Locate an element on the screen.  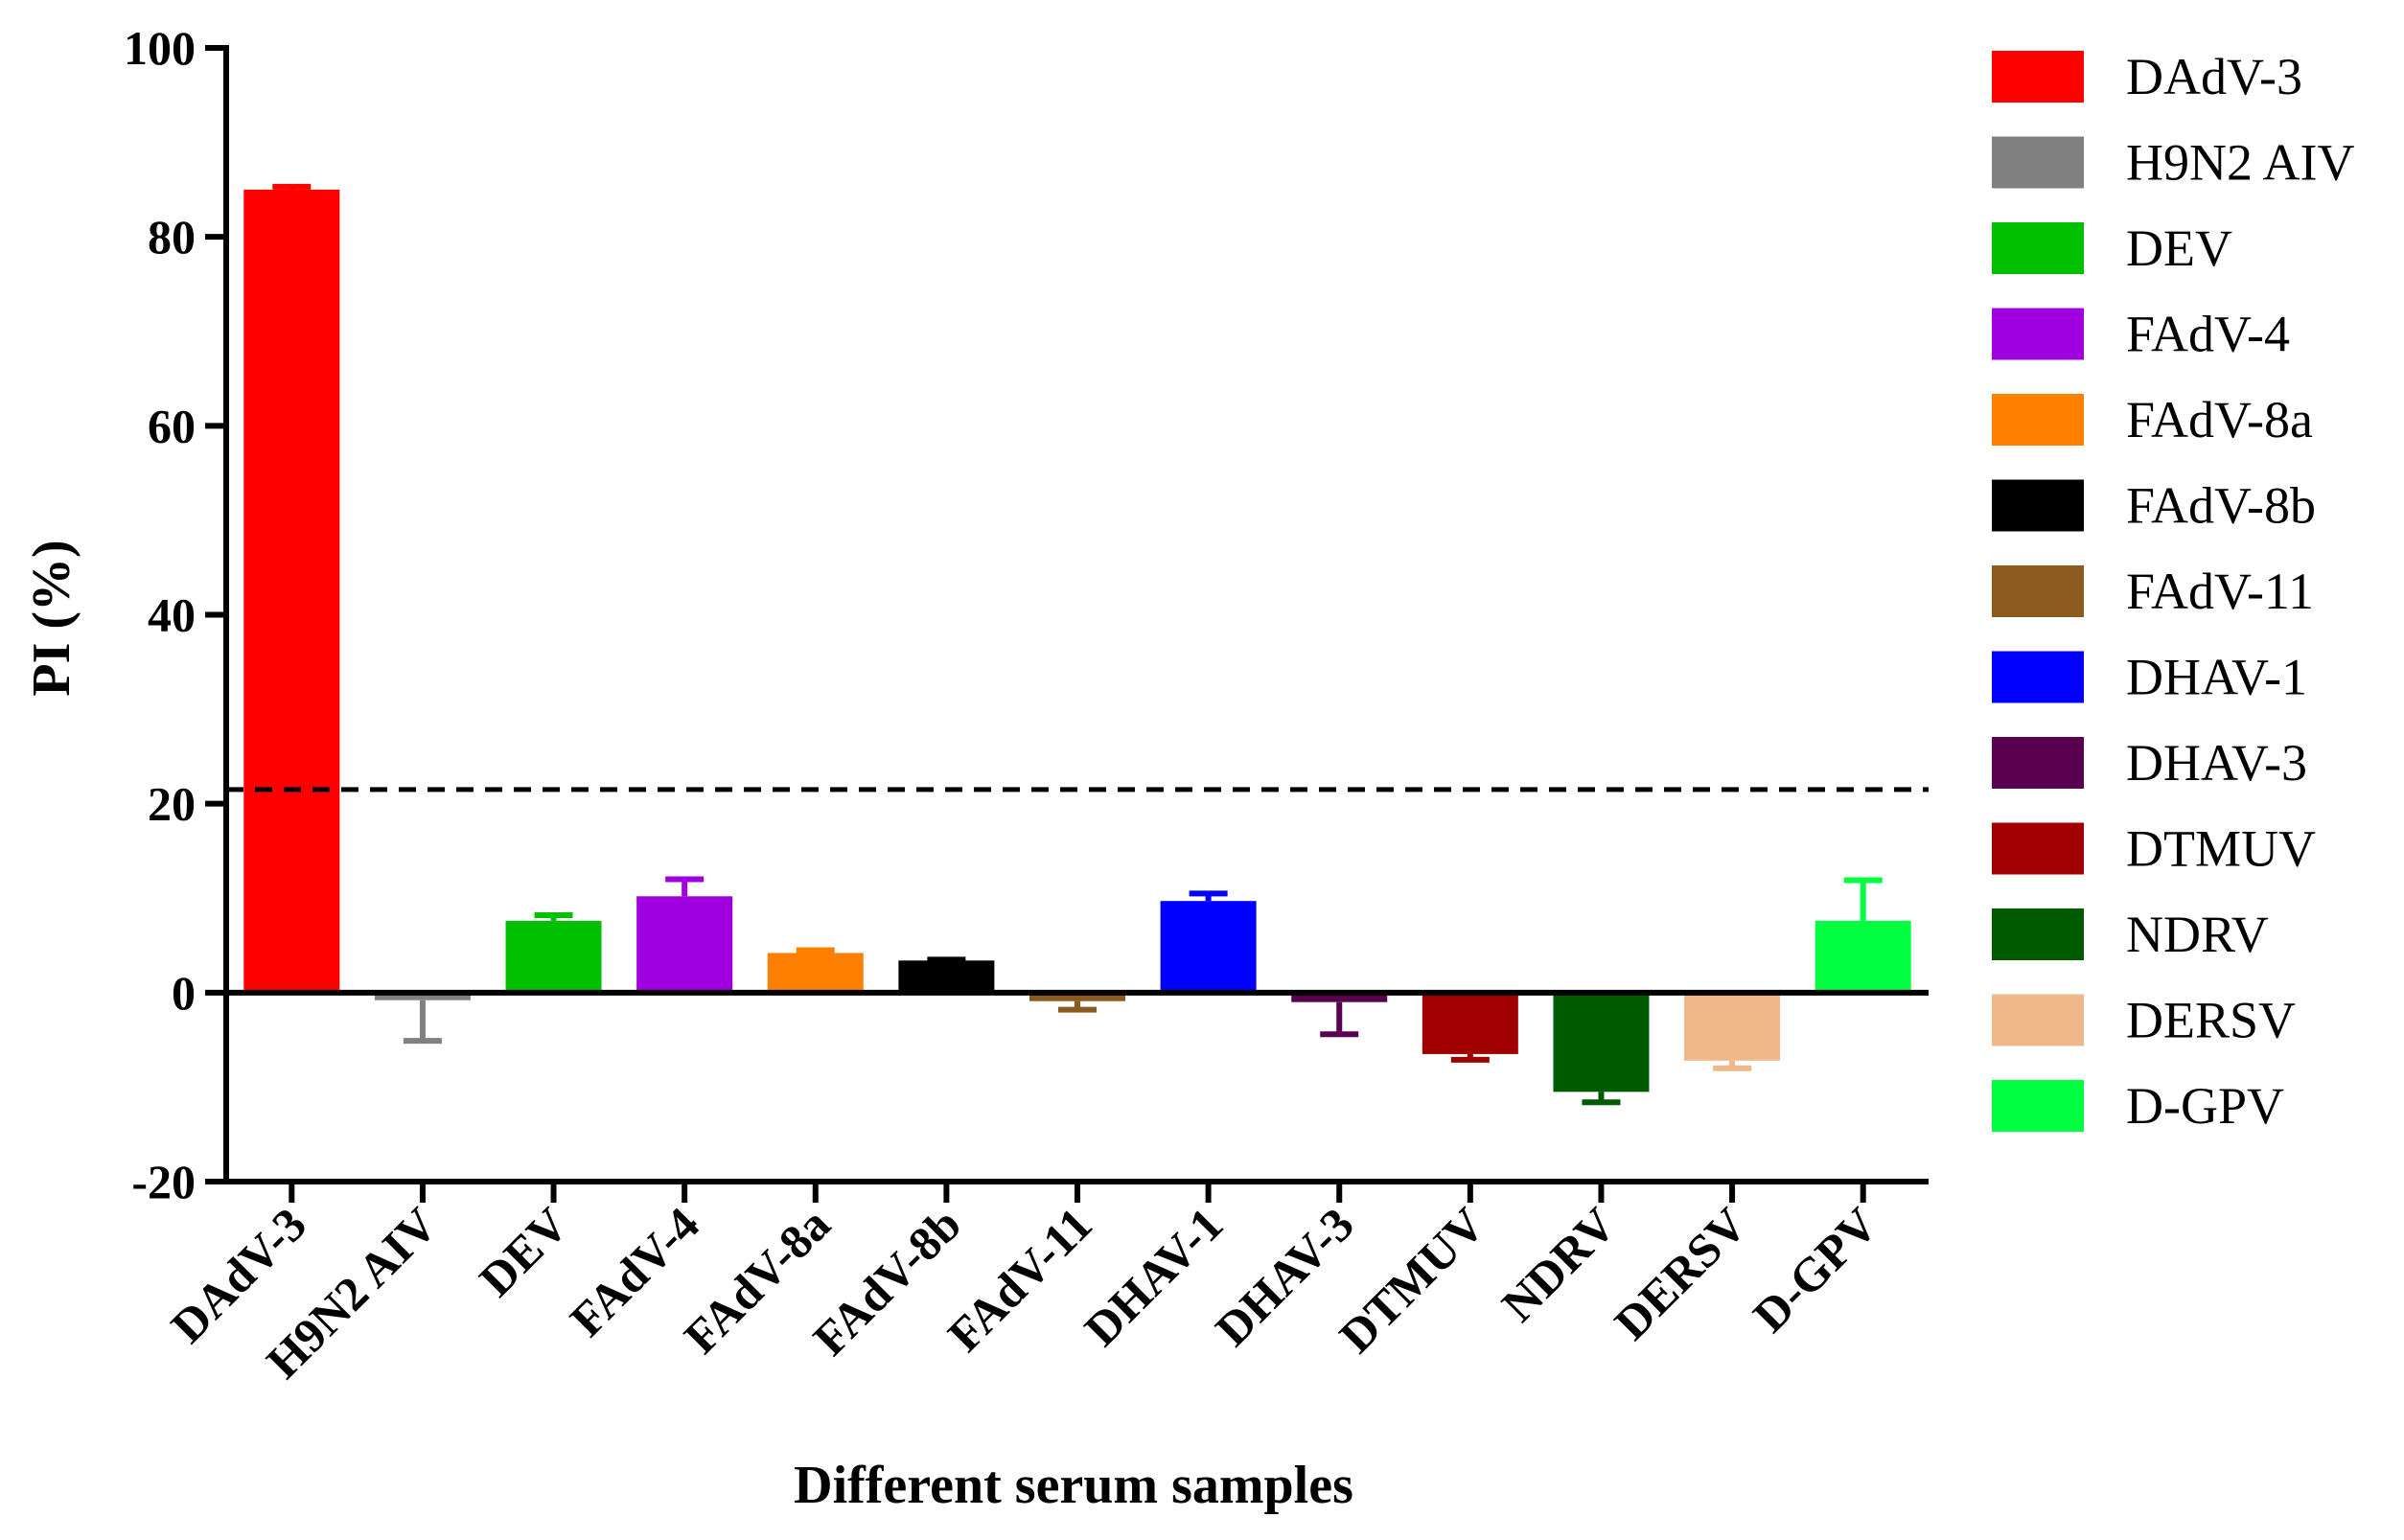
error-bar-fadv-8a is located at coordinates (815, 950).